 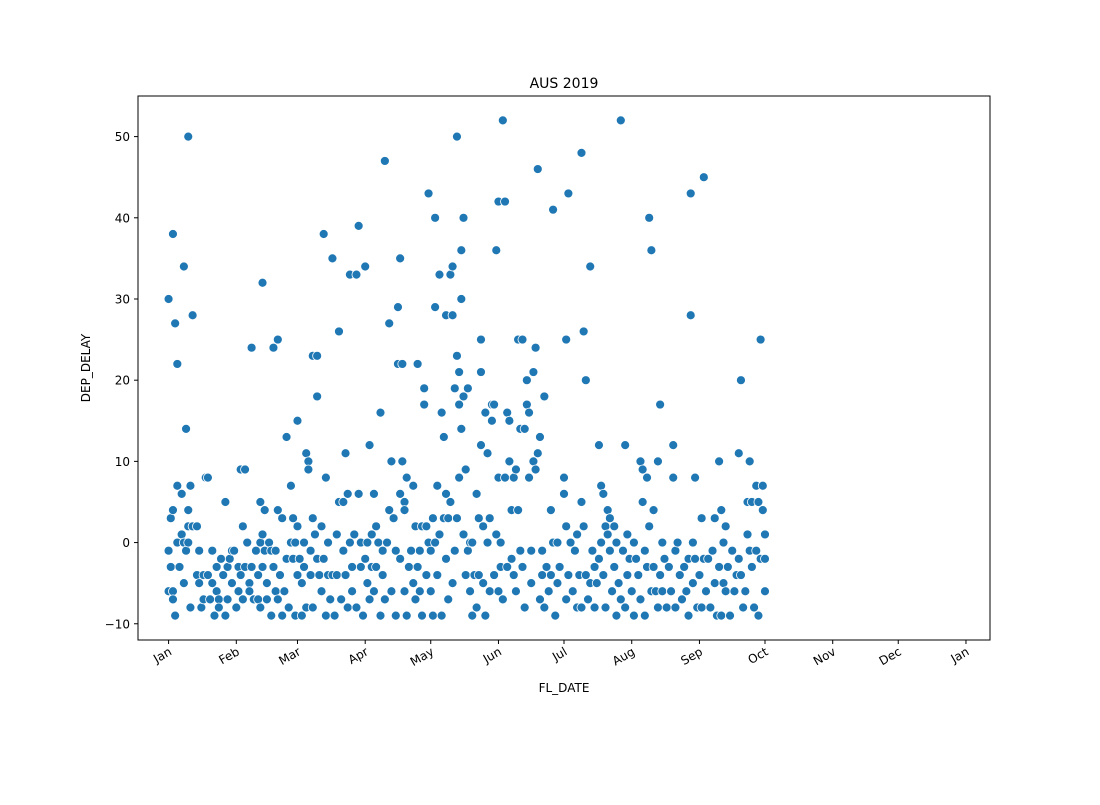 I want to click on x-tick-label: Jul, so click(x=559, y=654).